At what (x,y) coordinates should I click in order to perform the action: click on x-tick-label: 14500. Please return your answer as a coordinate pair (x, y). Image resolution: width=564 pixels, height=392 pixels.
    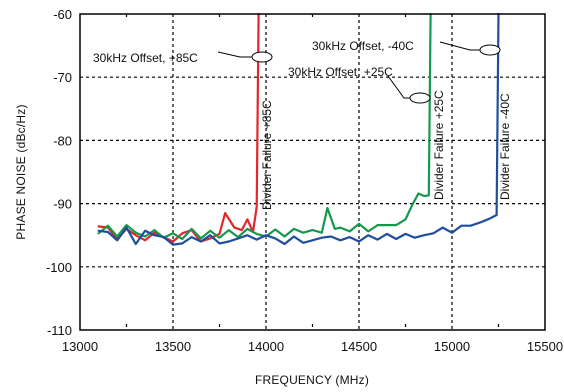
    Looking at the image, I should click on (359, 346).